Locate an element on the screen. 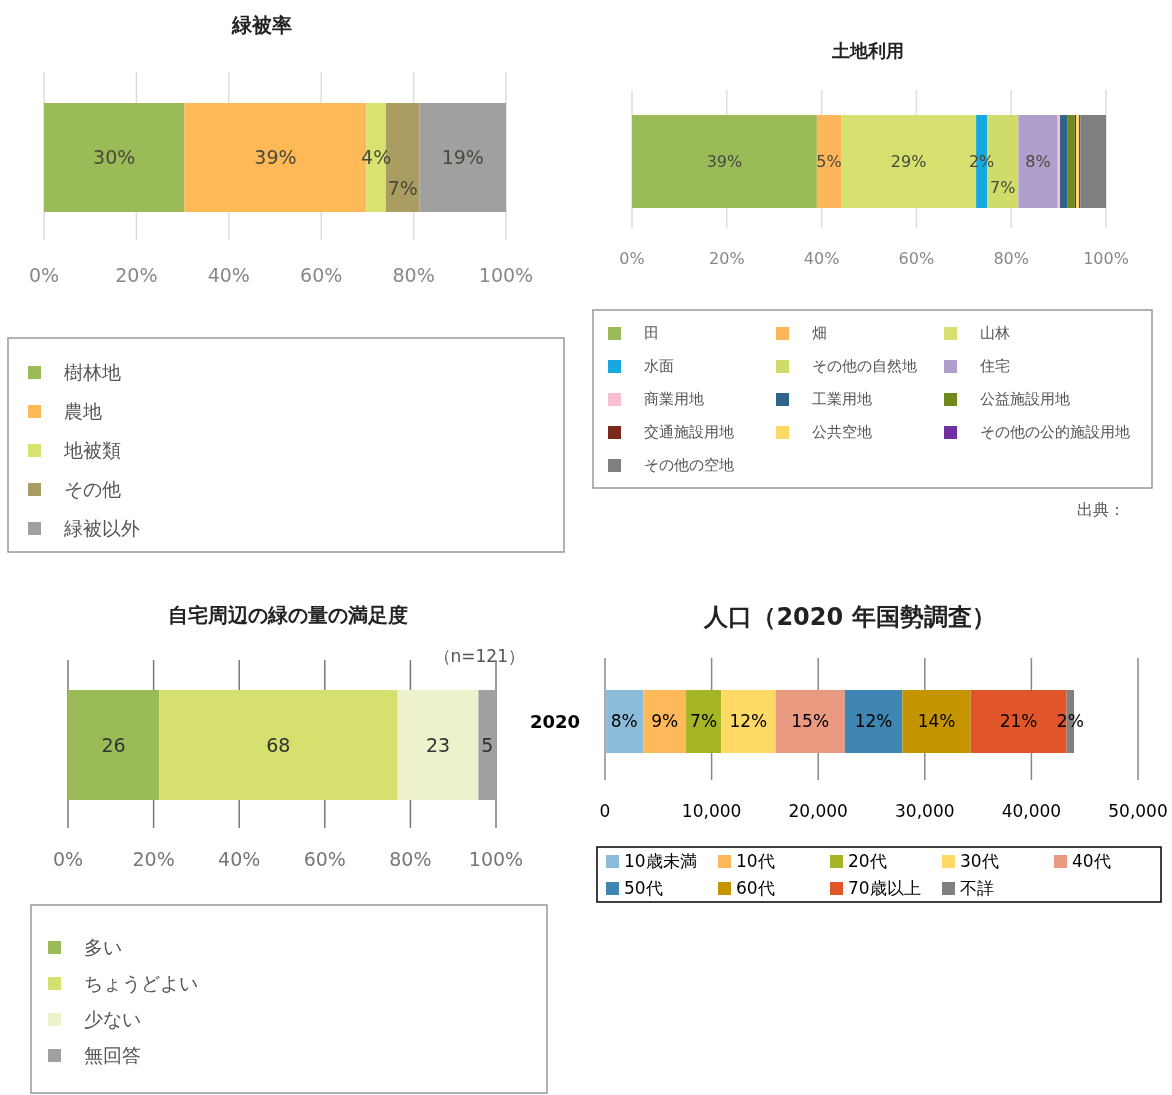 The image size is (1172, 1095). data-label: 29% is located at coordinates (908, 162).